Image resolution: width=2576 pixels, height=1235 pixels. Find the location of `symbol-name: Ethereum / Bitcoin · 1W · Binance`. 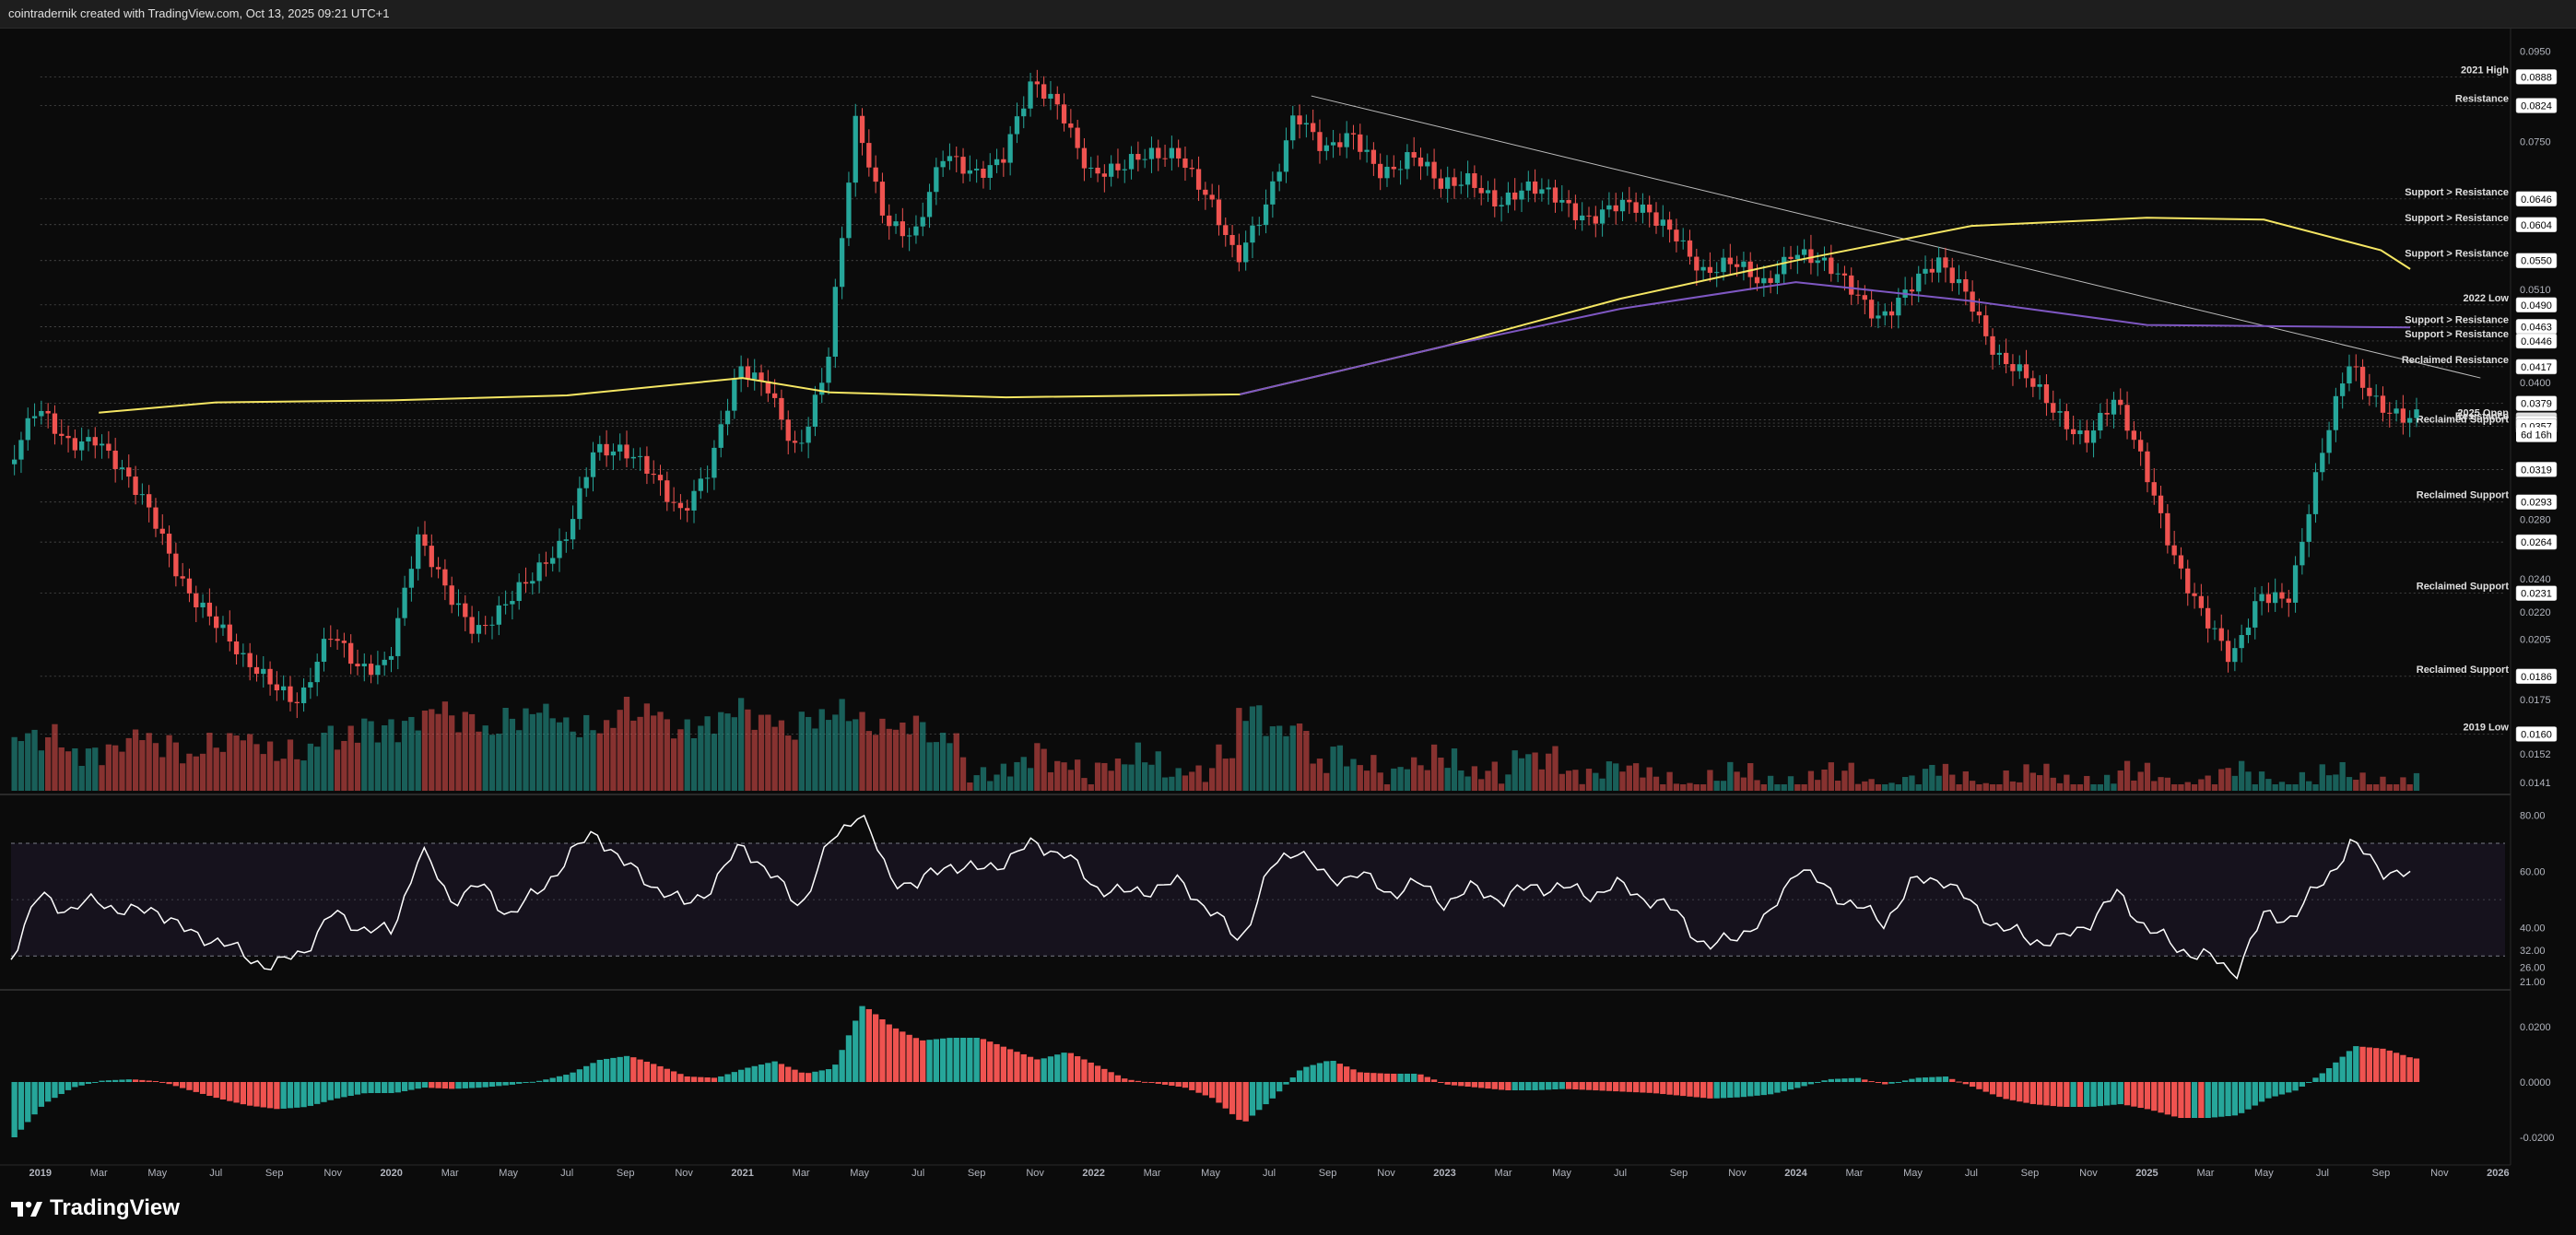

symbol-name: Ethereum / Bitcoin · 1W · Binance is located at coordinates (99, 39).